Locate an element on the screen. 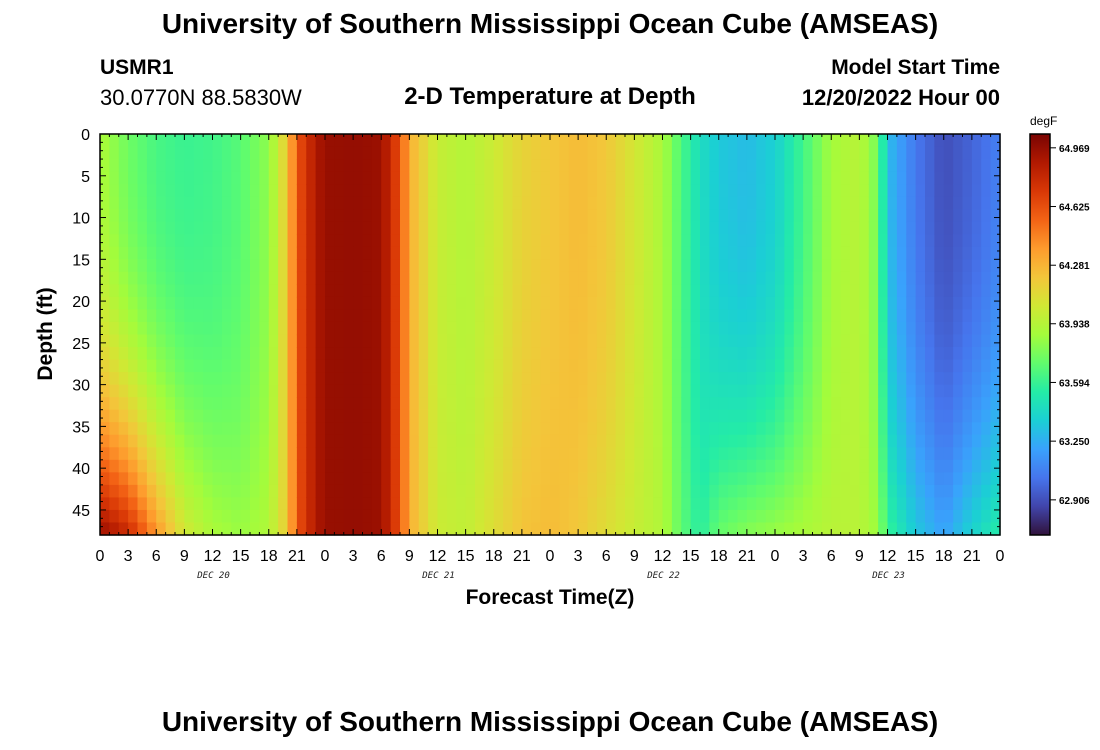  x-tick-label: 21 is located at coordinates (297, 556).